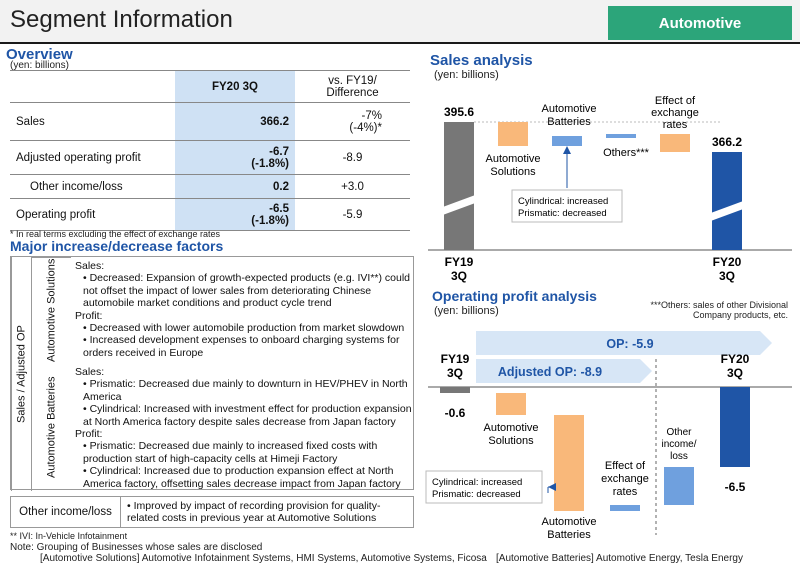 This screenshot has width=800, height=564. I want to click on factors-title: Major increase/decrease factors, so click(117, 246).